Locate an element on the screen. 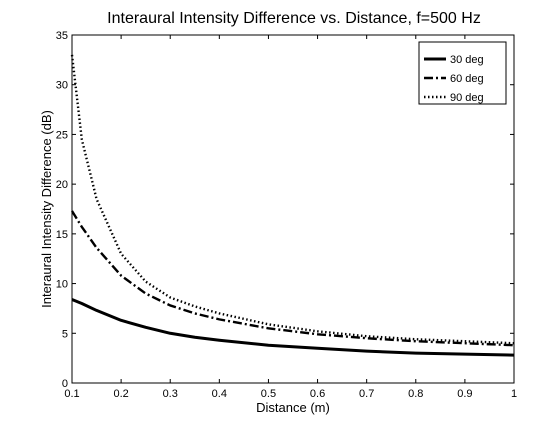  x-tick-label: 0.7 is located at coordinates (366, 394).